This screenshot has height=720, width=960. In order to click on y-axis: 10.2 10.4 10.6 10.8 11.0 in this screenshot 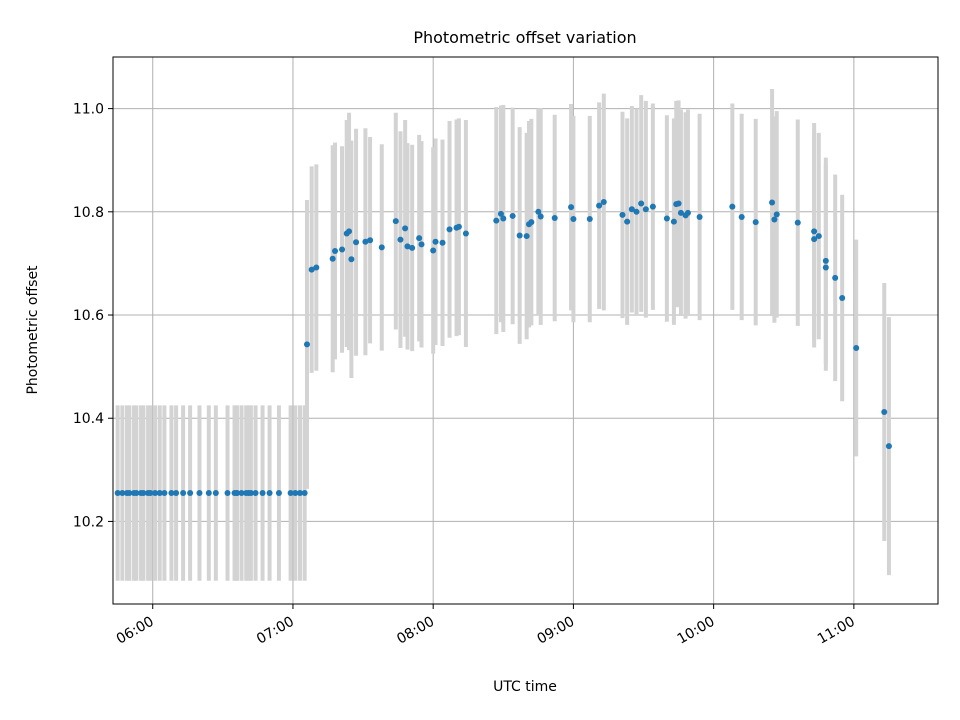, I will do `click(93, 316)`.